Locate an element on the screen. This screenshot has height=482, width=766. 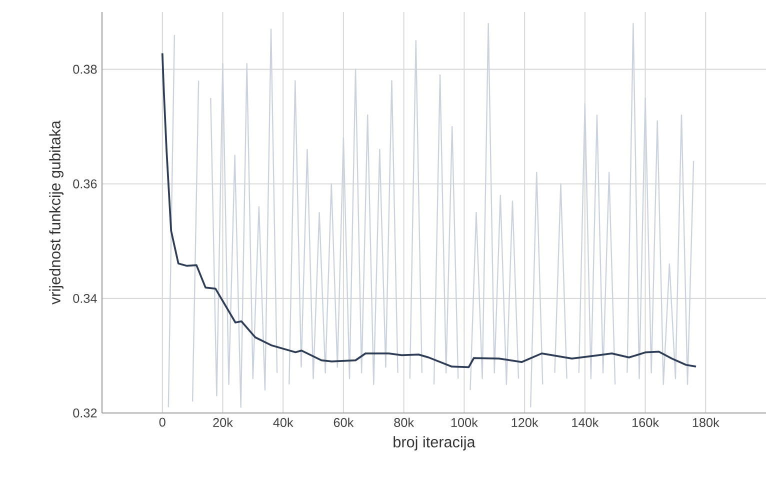
x-tick-label: 120k is located at coordinates (525, 423).